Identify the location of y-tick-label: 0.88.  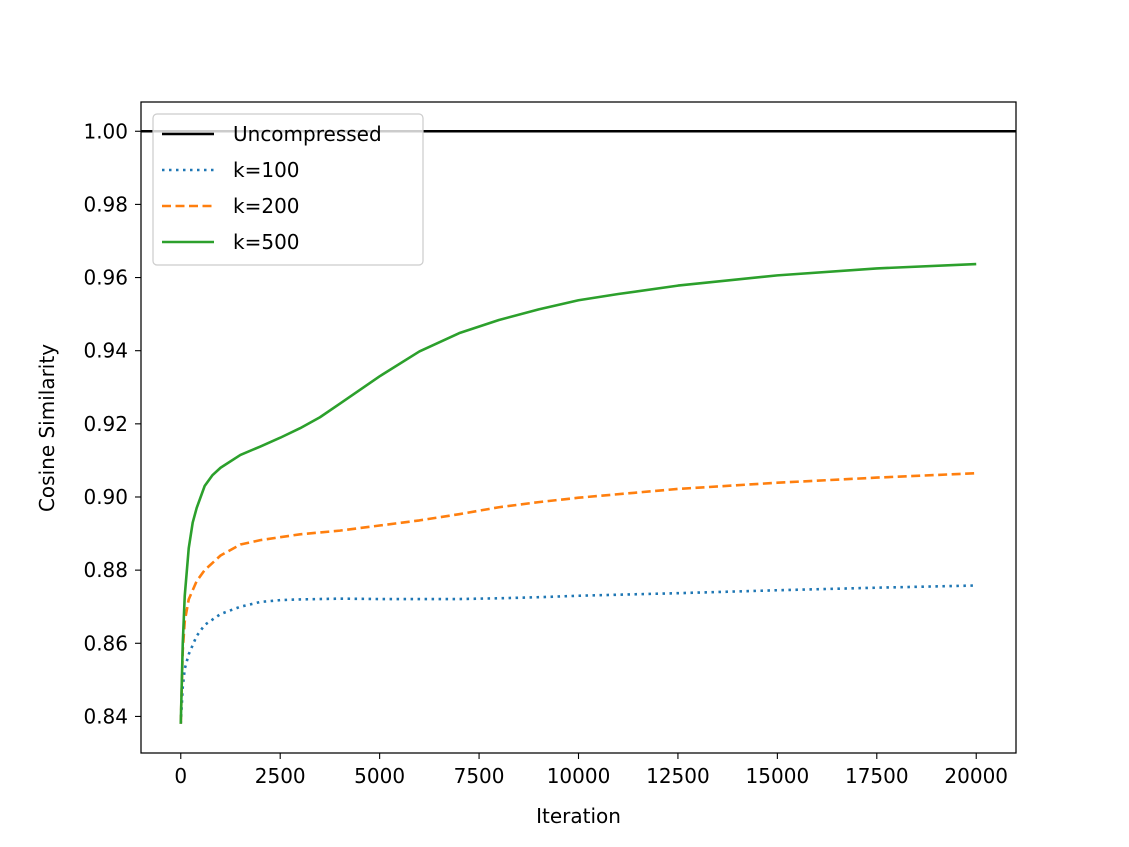
(105, 570).